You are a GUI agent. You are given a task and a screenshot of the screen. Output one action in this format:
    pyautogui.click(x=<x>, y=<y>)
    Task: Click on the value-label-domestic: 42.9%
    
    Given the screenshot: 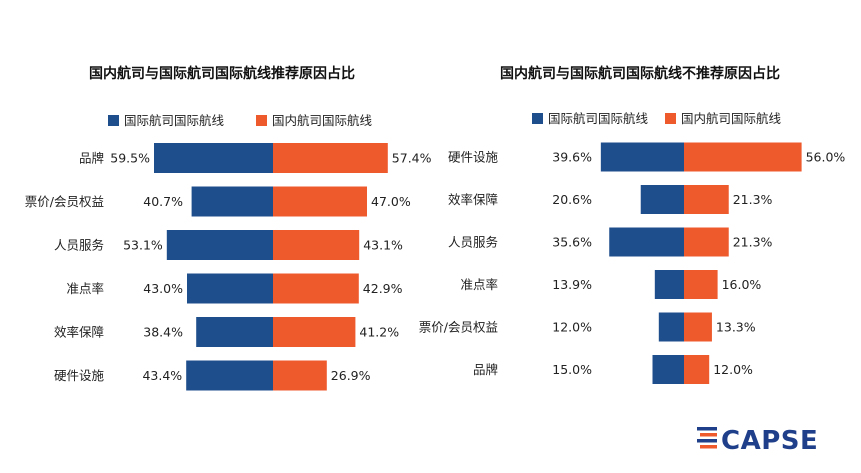 What is the action you would take?
    pyautogui.click(x=383, y=288)
    